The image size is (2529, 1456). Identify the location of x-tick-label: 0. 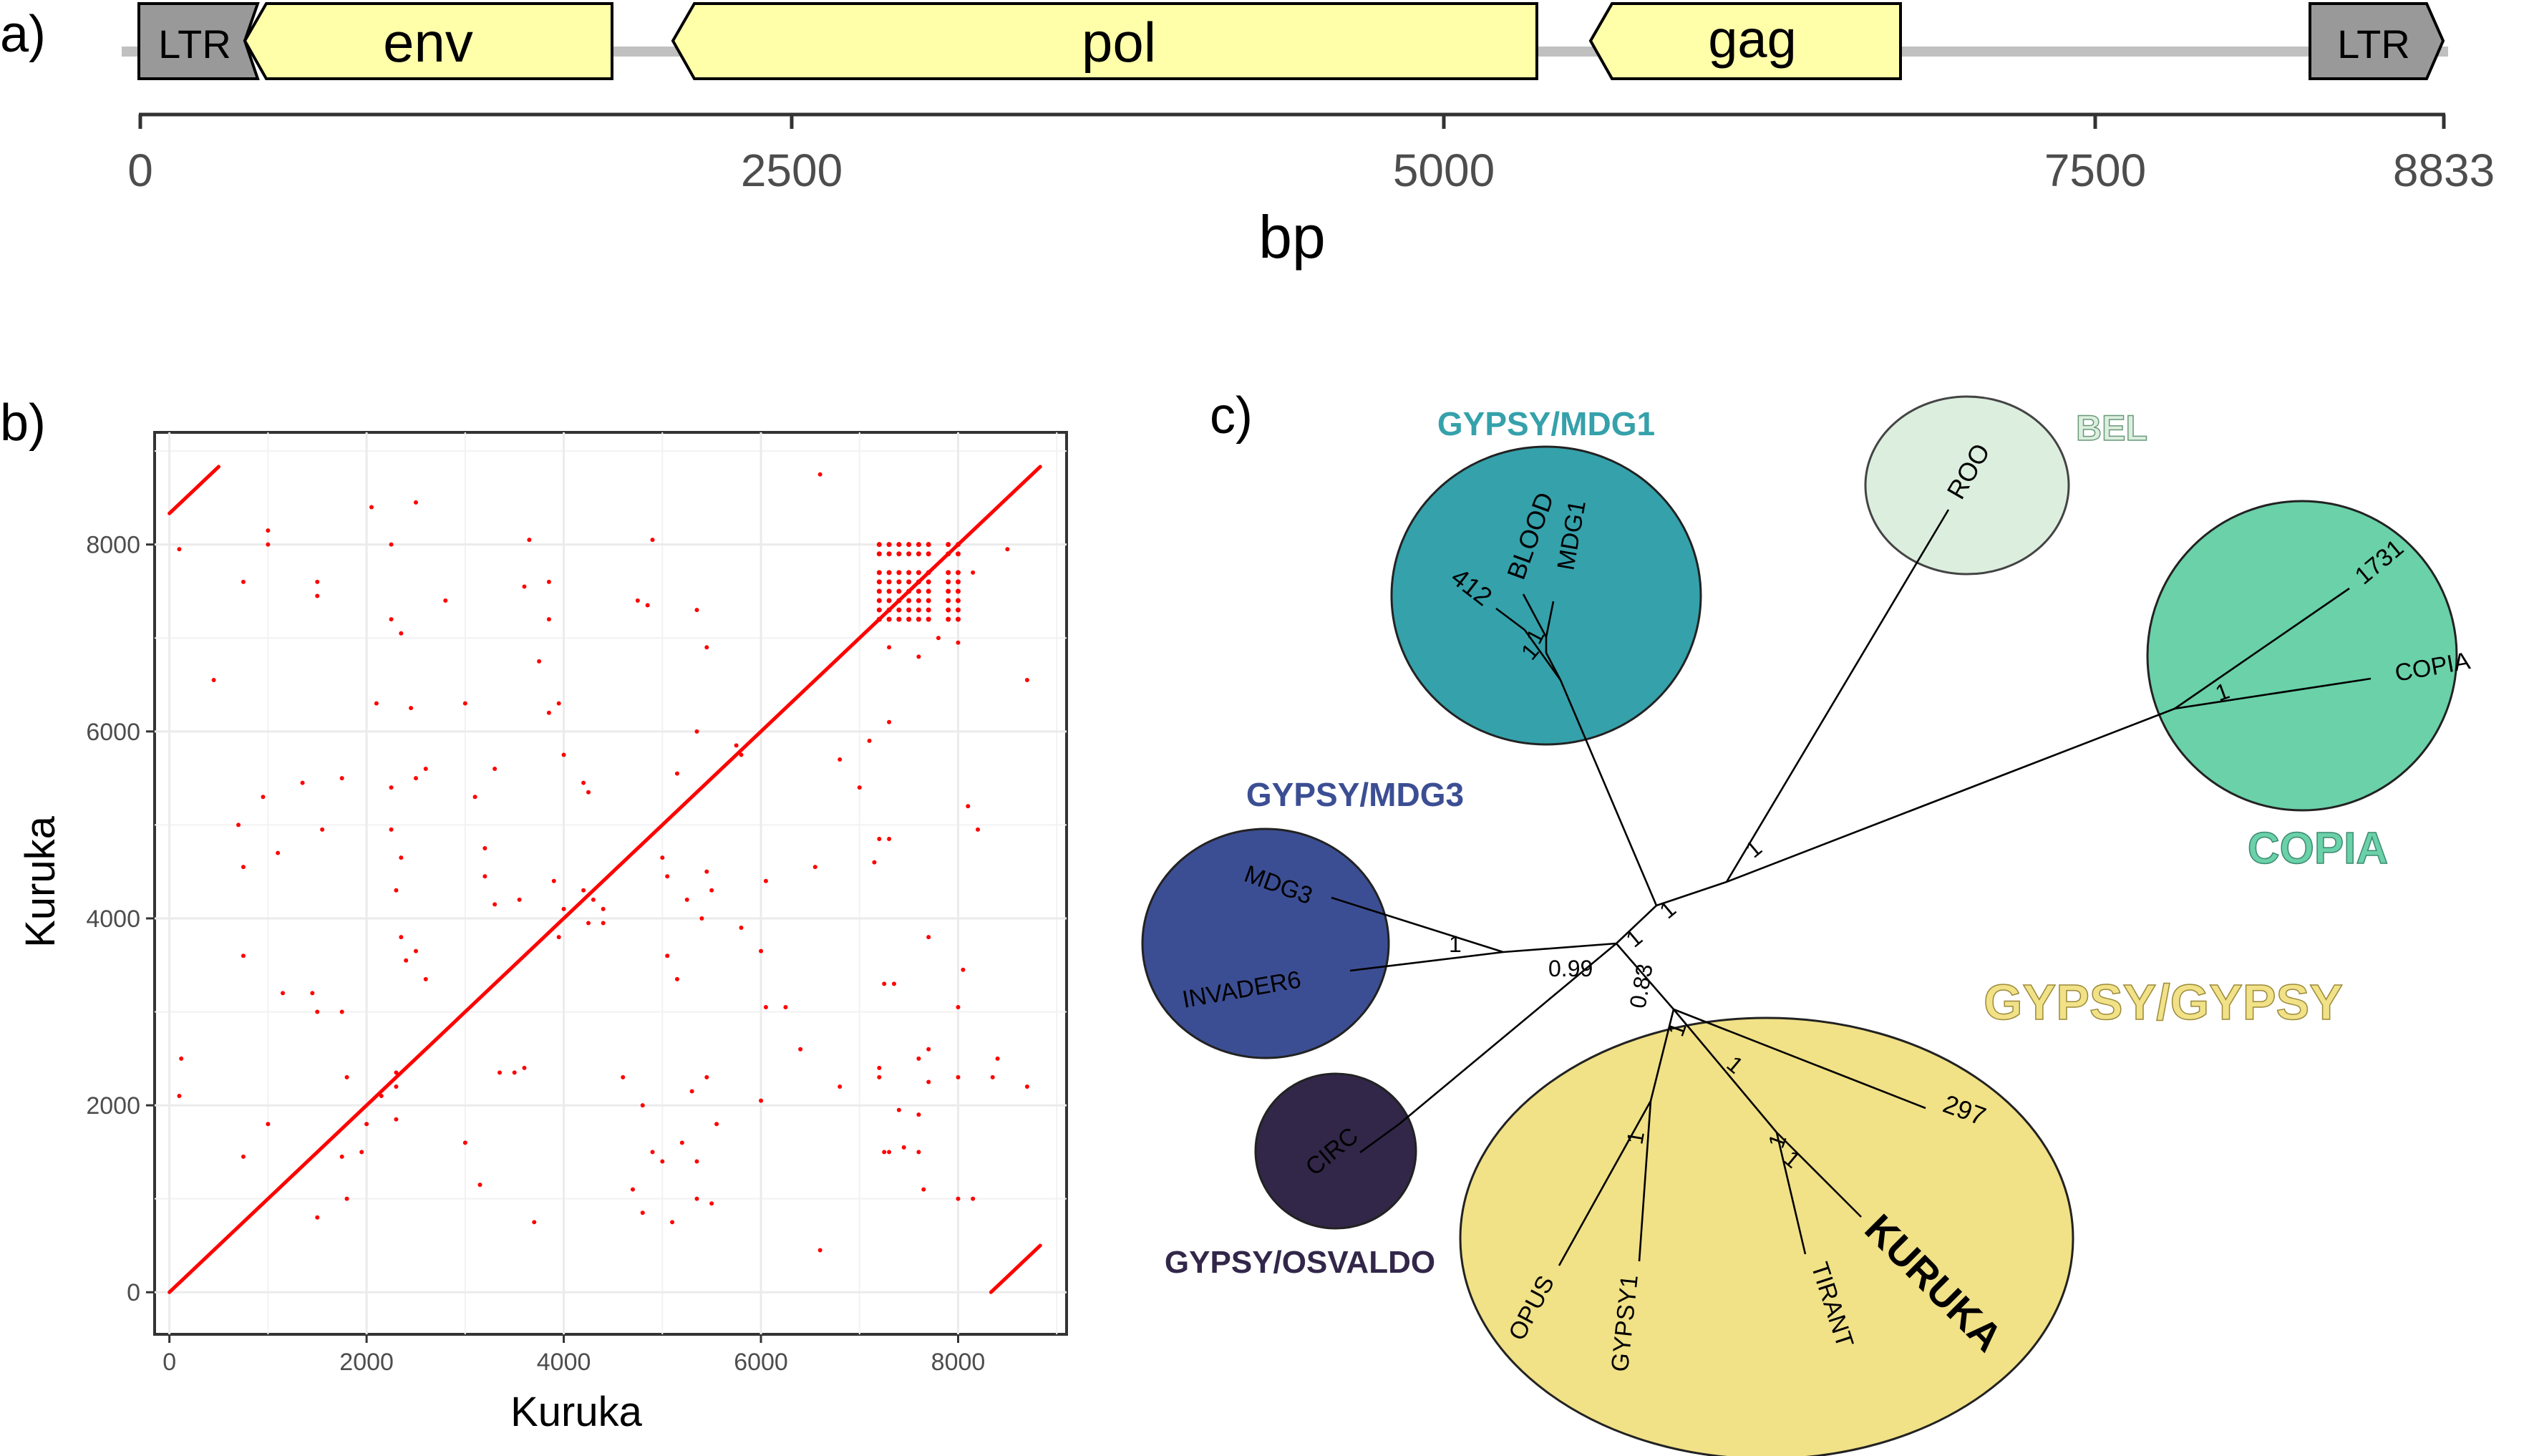
(169, 1362).